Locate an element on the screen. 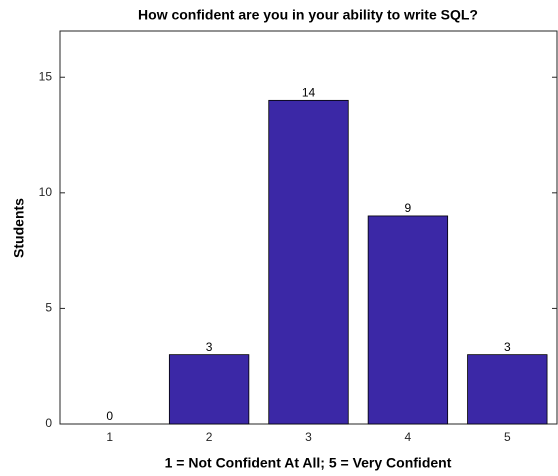 This screenshot has height=476, width=558. x-tick-label: 2 is located at coordinates (209, 437).